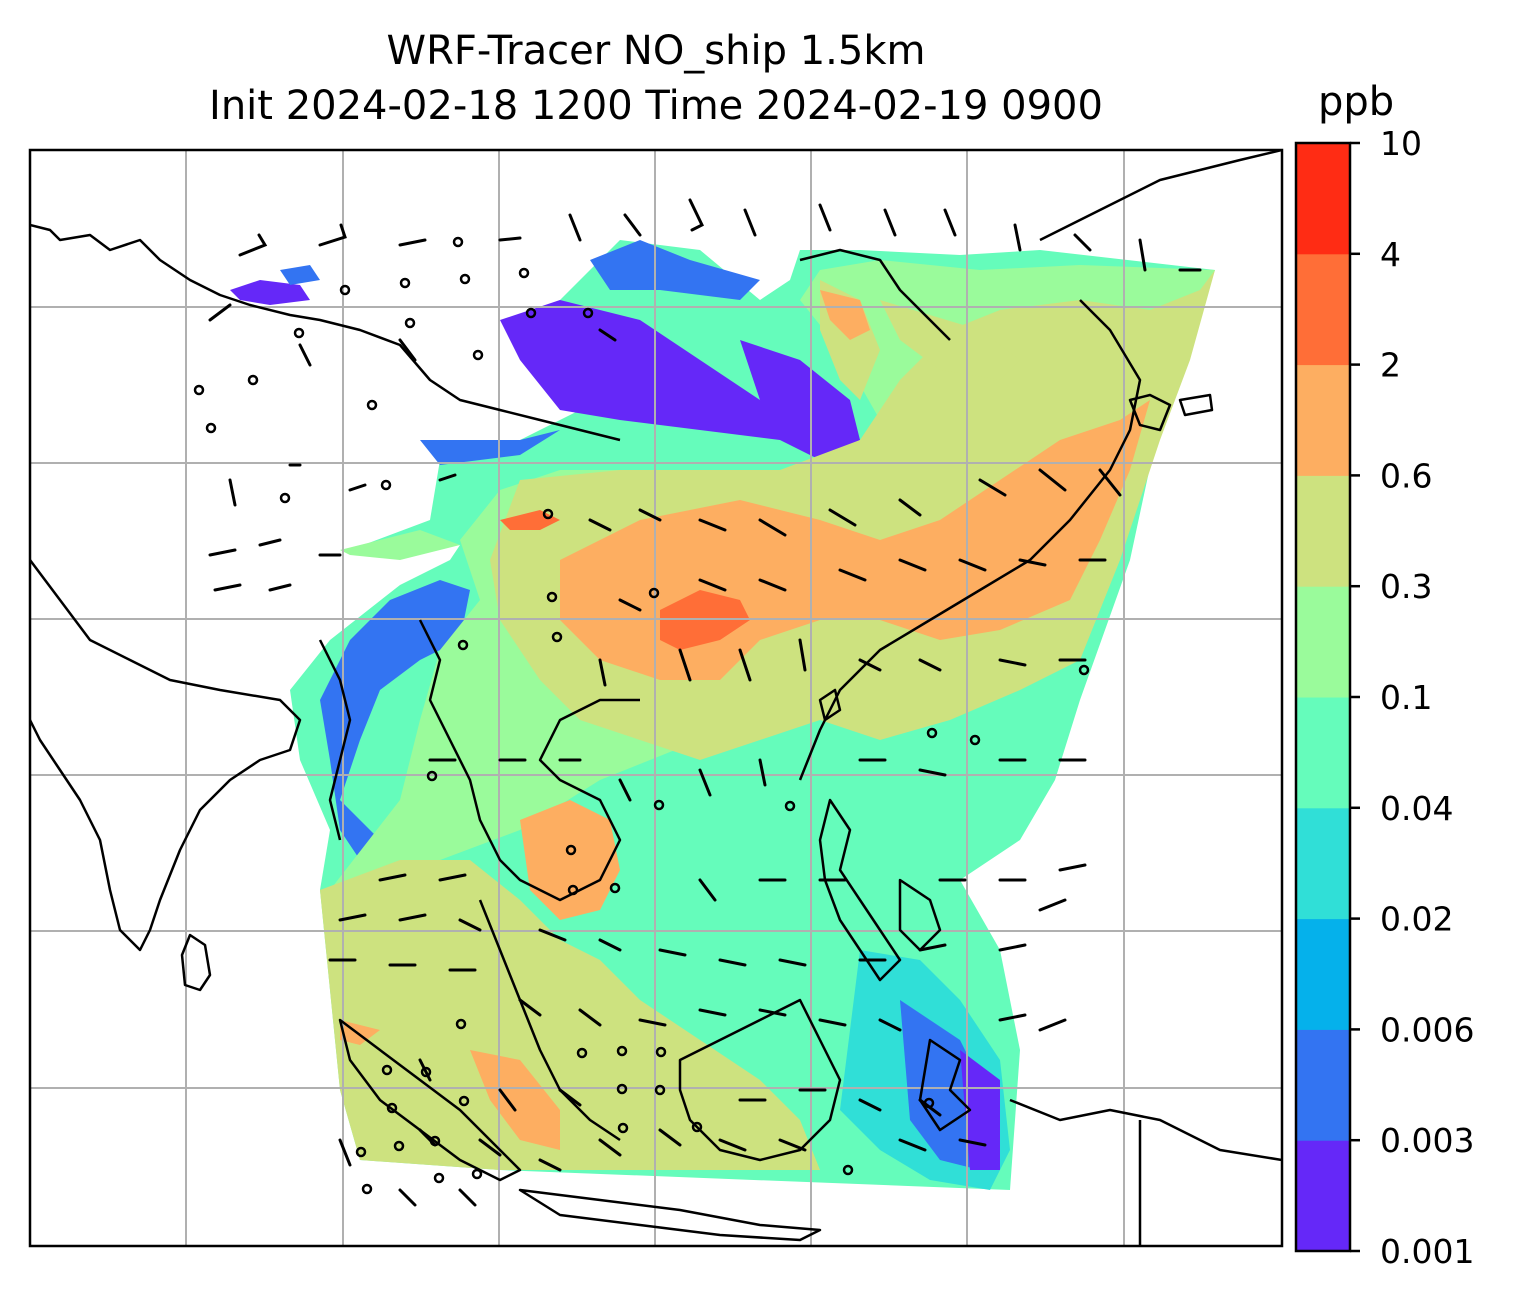 This screenshot has height=1306, width=1528. What do you see at coordinates (1427, 1140) in the screenshot?
I see `colorbar-tick-label-1: 0.003` at bounding box center [1427, 1140].